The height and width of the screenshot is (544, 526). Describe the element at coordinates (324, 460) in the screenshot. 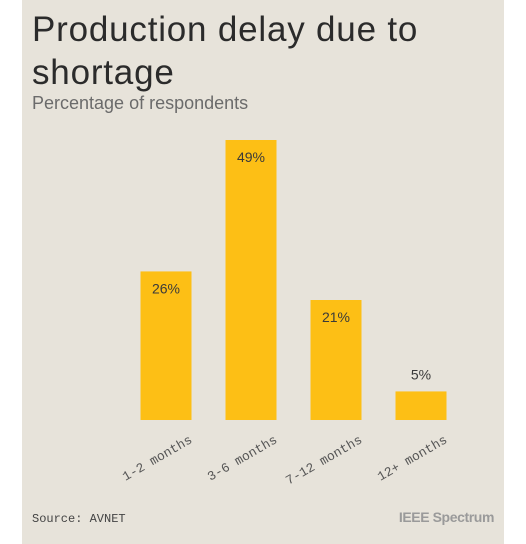

I see `x-tick-label-3: 7-12 months` at that location.